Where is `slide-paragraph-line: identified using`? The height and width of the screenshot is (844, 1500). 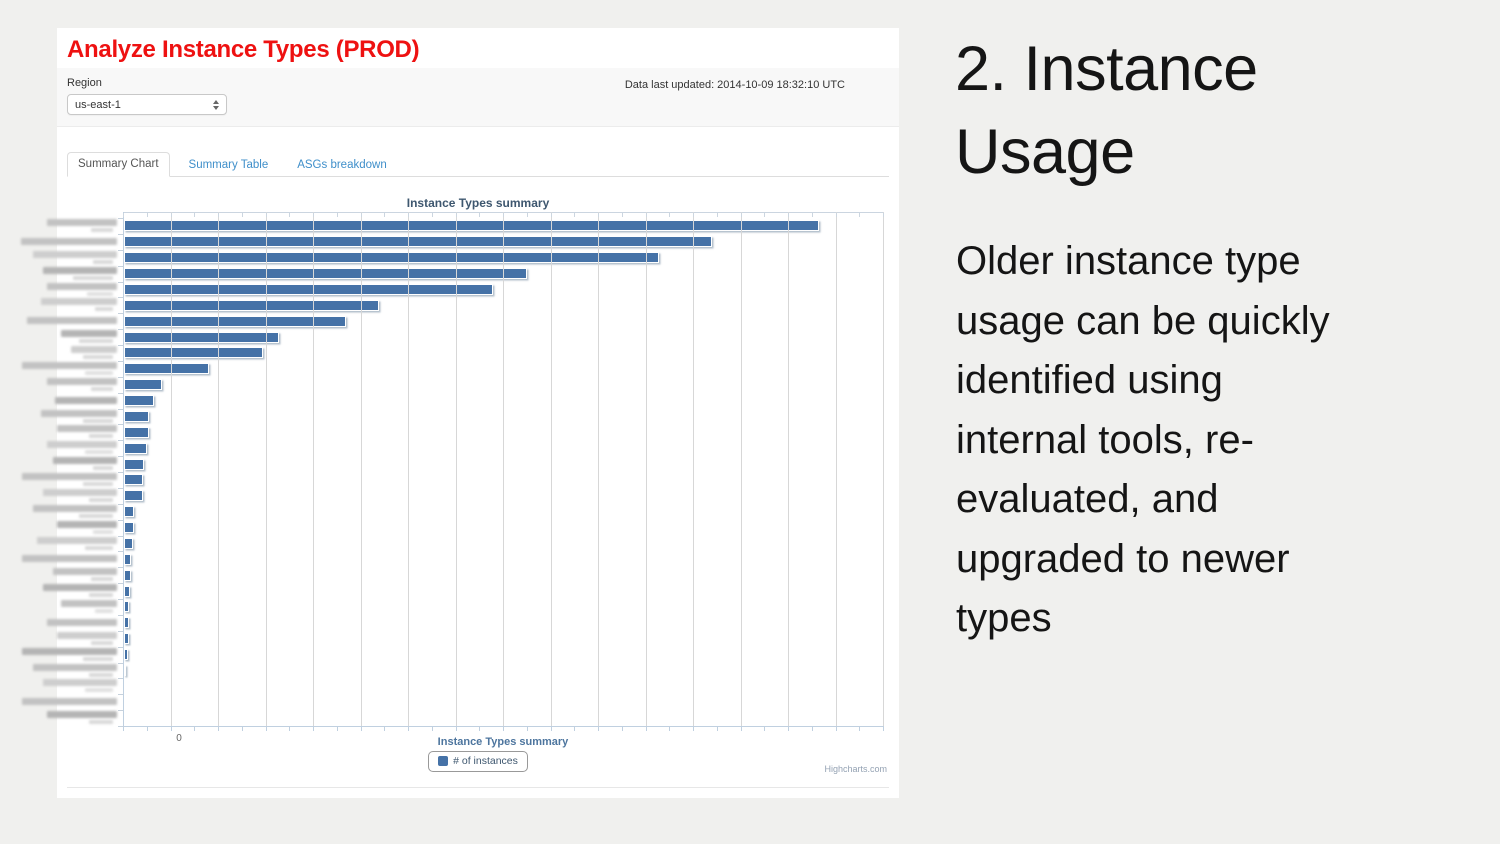
slide-paragraph-line: identified using is located at coordinates (1089, 380).